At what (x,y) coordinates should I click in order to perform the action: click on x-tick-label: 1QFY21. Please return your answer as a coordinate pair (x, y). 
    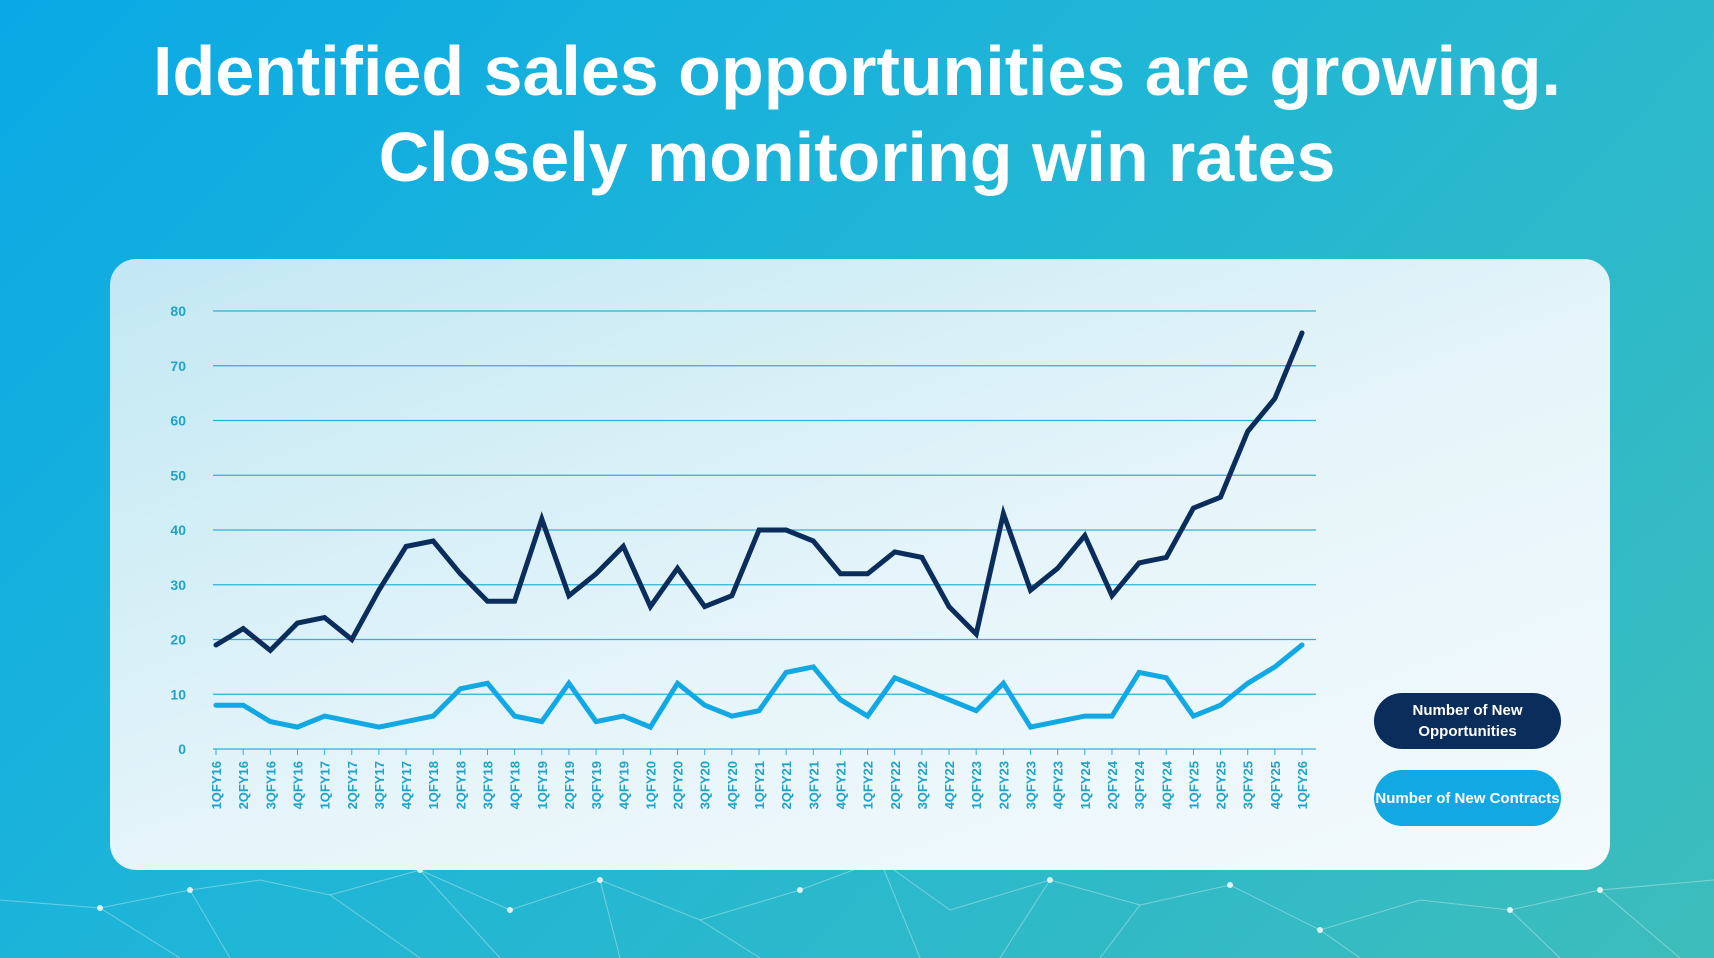
    Looking at the image, I should click on (759, 785).